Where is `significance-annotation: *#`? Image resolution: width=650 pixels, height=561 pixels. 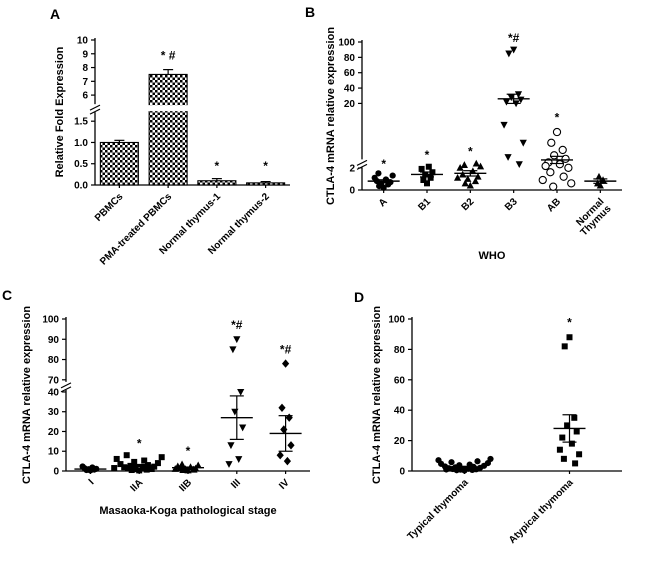 significance-annotation: *# is located at coordinates (237, 325).